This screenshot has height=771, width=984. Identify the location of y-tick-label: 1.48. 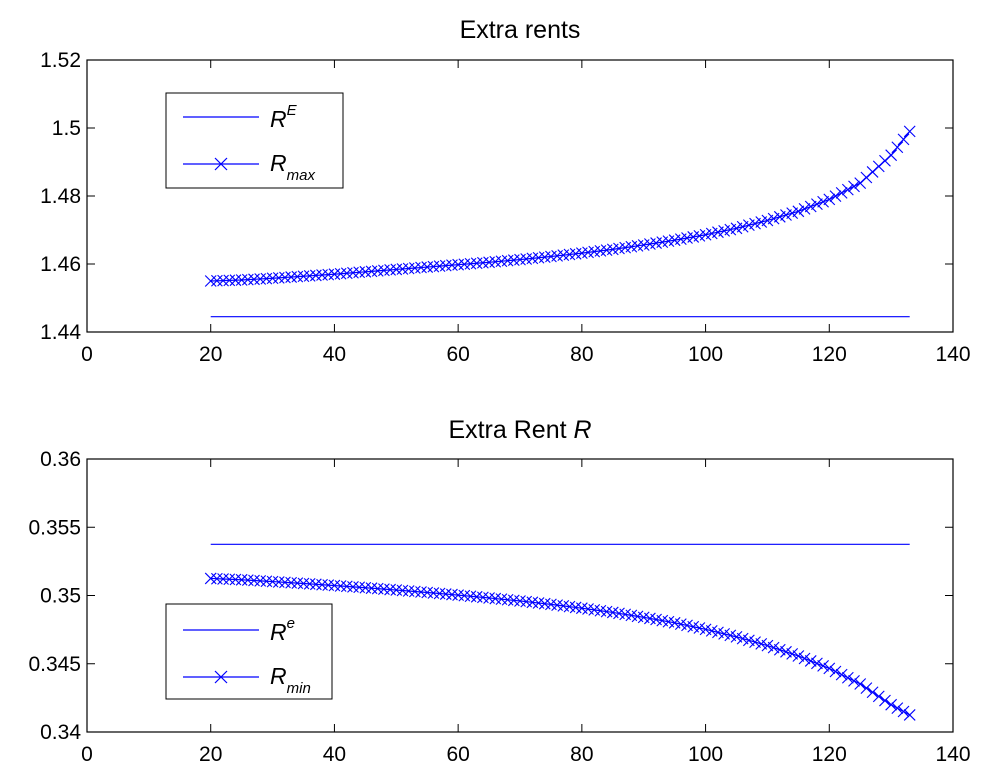
(60, 196).